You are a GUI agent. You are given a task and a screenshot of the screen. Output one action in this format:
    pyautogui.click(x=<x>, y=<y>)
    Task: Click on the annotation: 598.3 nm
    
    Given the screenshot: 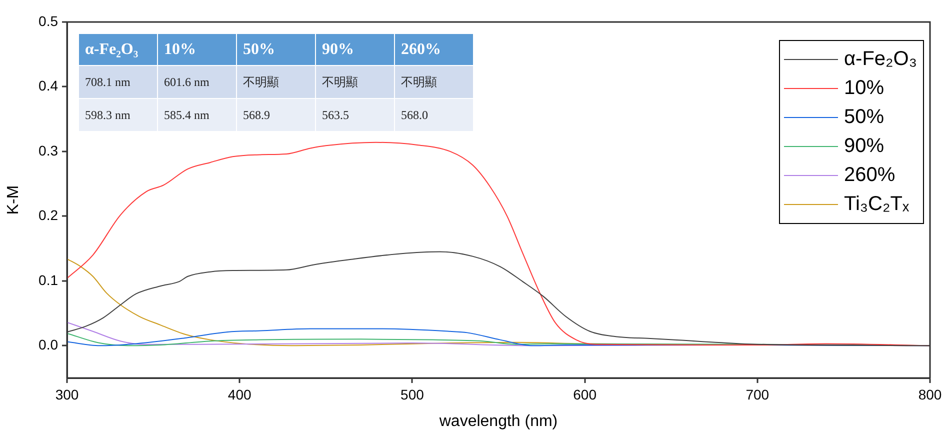 What is the action you would take?
    pyautogui.click(x=118, y=115)
    